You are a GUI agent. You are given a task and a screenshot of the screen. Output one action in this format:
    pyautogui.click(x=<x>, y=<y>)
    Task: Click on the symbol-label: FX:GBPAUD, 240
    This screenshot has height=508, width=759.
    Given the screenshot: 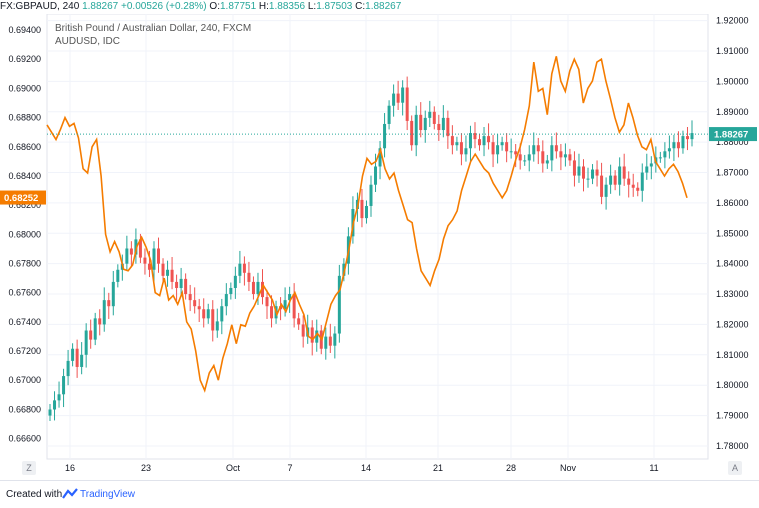 What is the action you would take?
    pyautogui.click(x=40, y=6)
    